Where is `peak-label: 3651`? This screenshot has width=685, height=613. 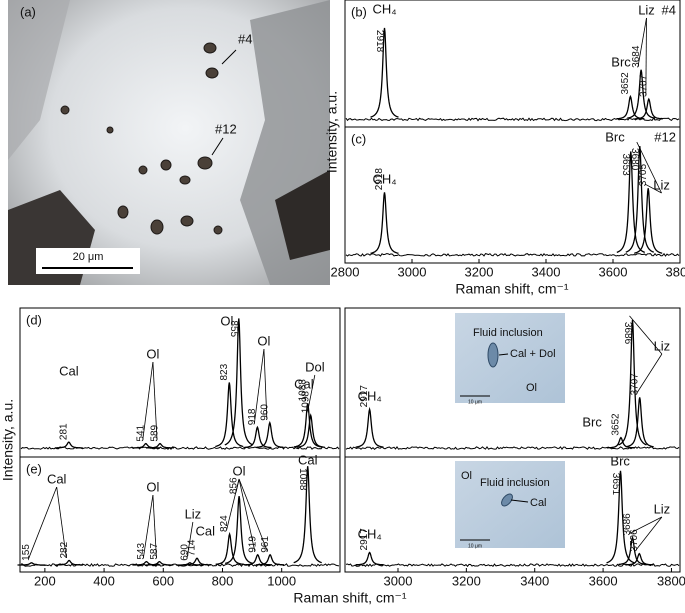
peak-label: 3651 is located at coordinates (615, 484).